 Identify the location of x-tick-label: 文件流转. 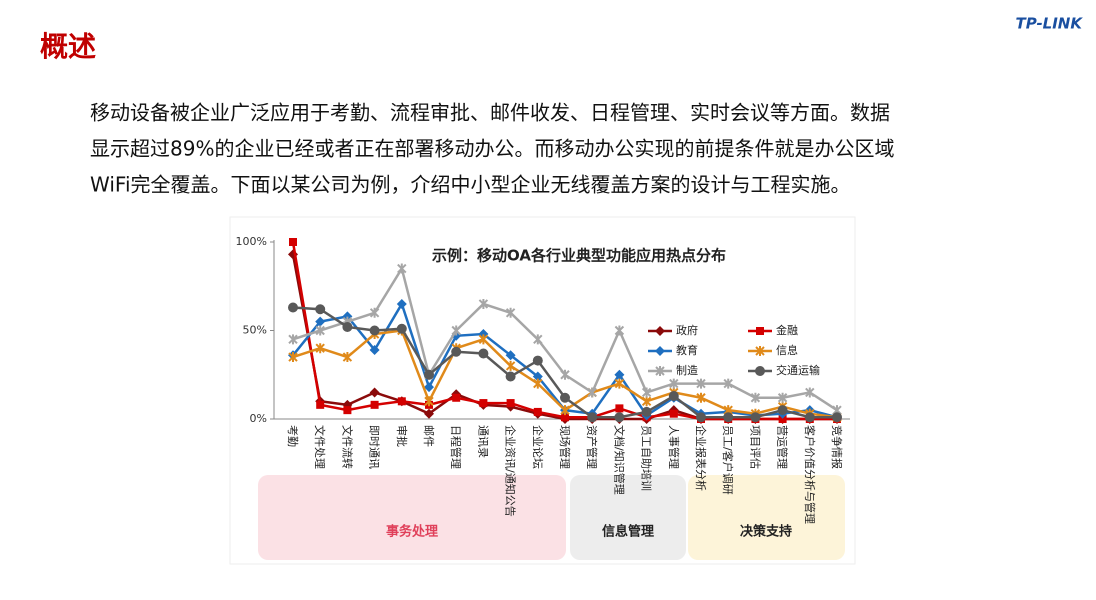
(347, 447).